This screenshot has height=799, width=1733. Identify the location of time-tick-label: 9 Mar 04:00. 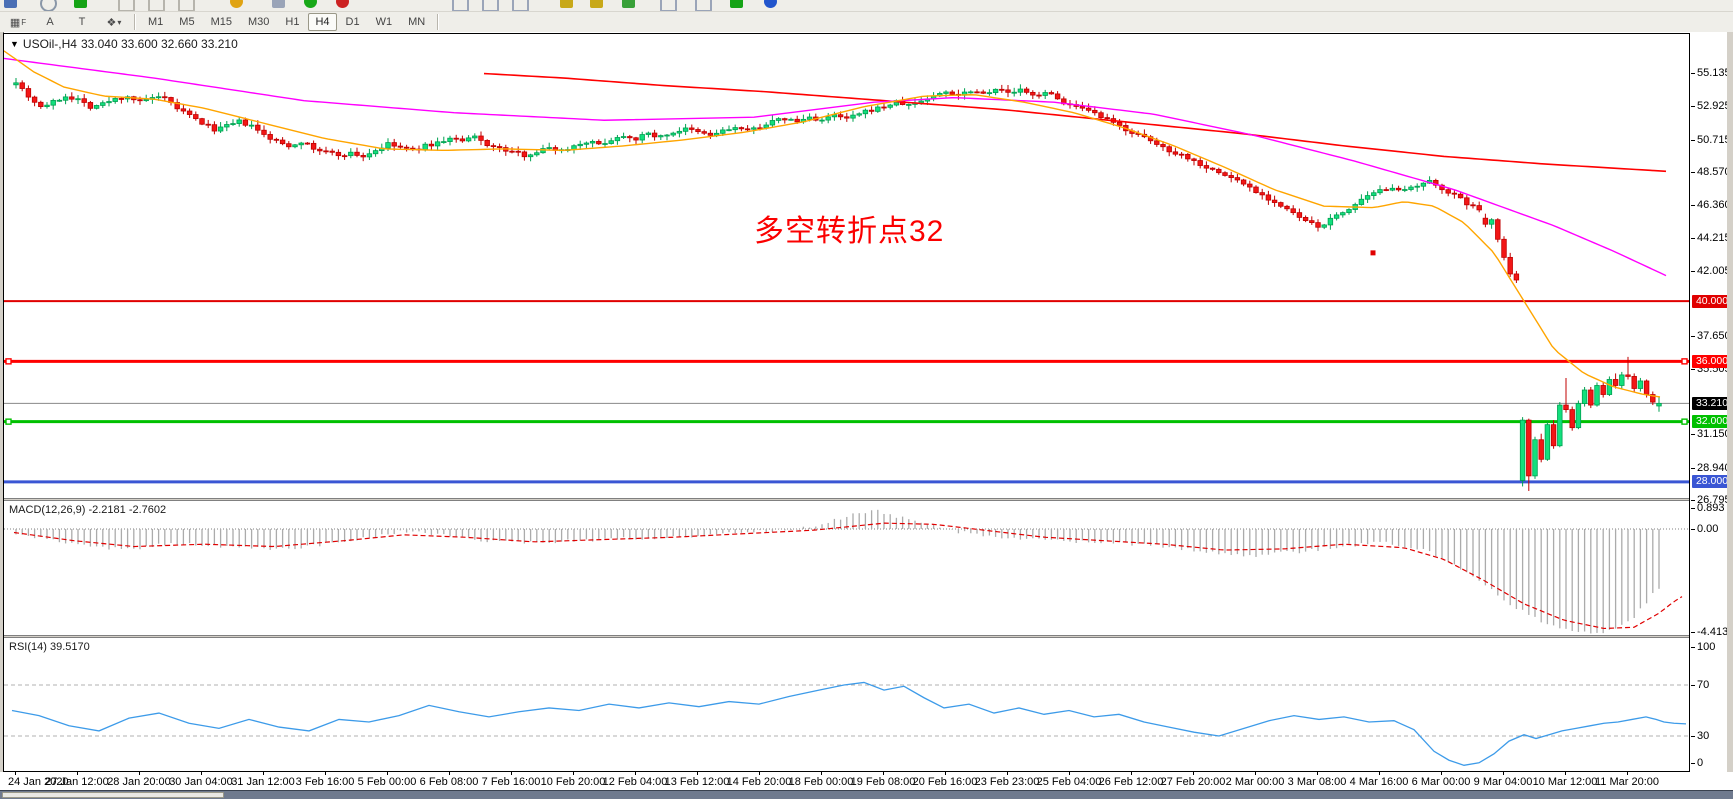
(1503, 782).